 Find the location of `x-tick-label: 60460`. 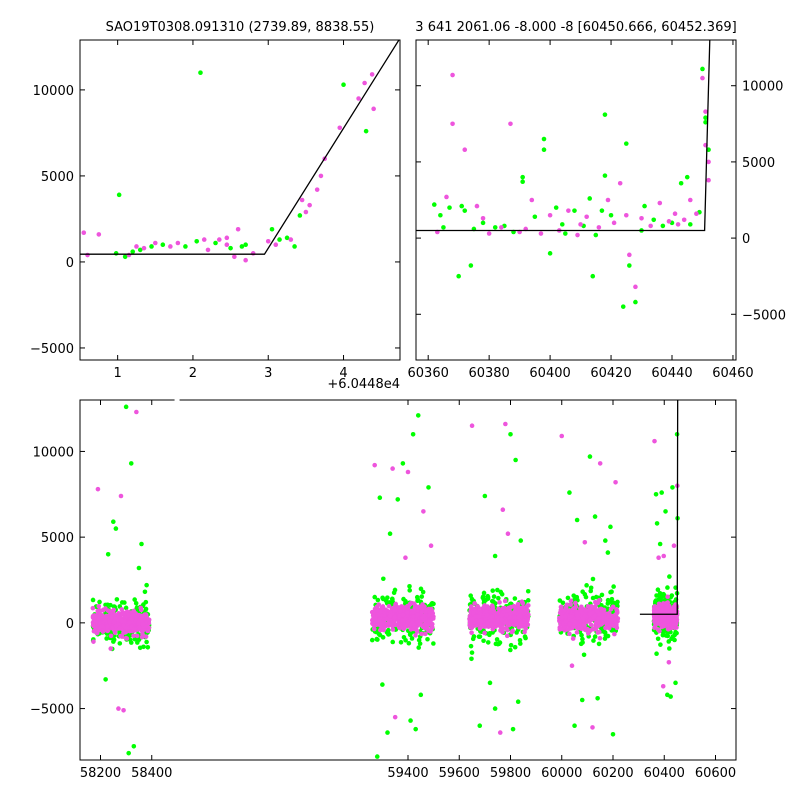

x-tick-label: 60460 is located at coordinates (732, 373).